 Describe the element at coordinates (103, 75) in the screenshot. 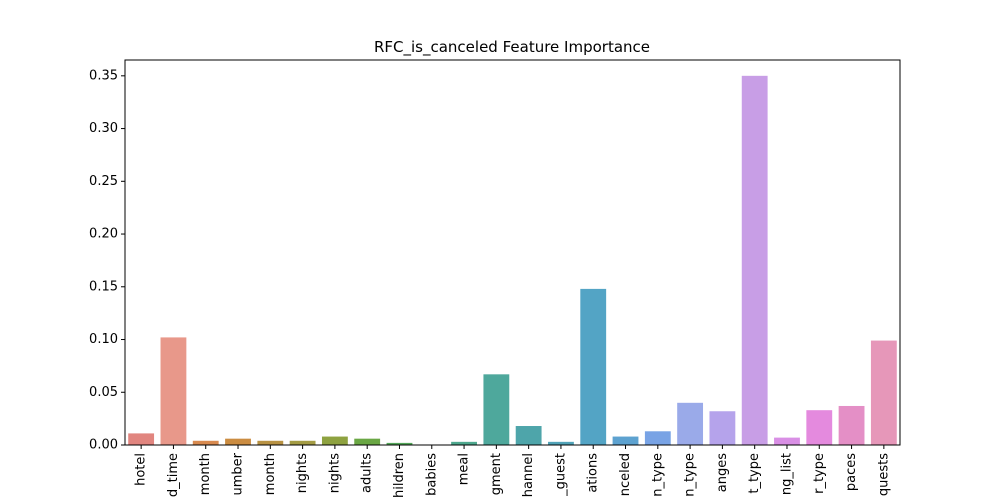

I see `y-tick-label: 0.35` at that location.